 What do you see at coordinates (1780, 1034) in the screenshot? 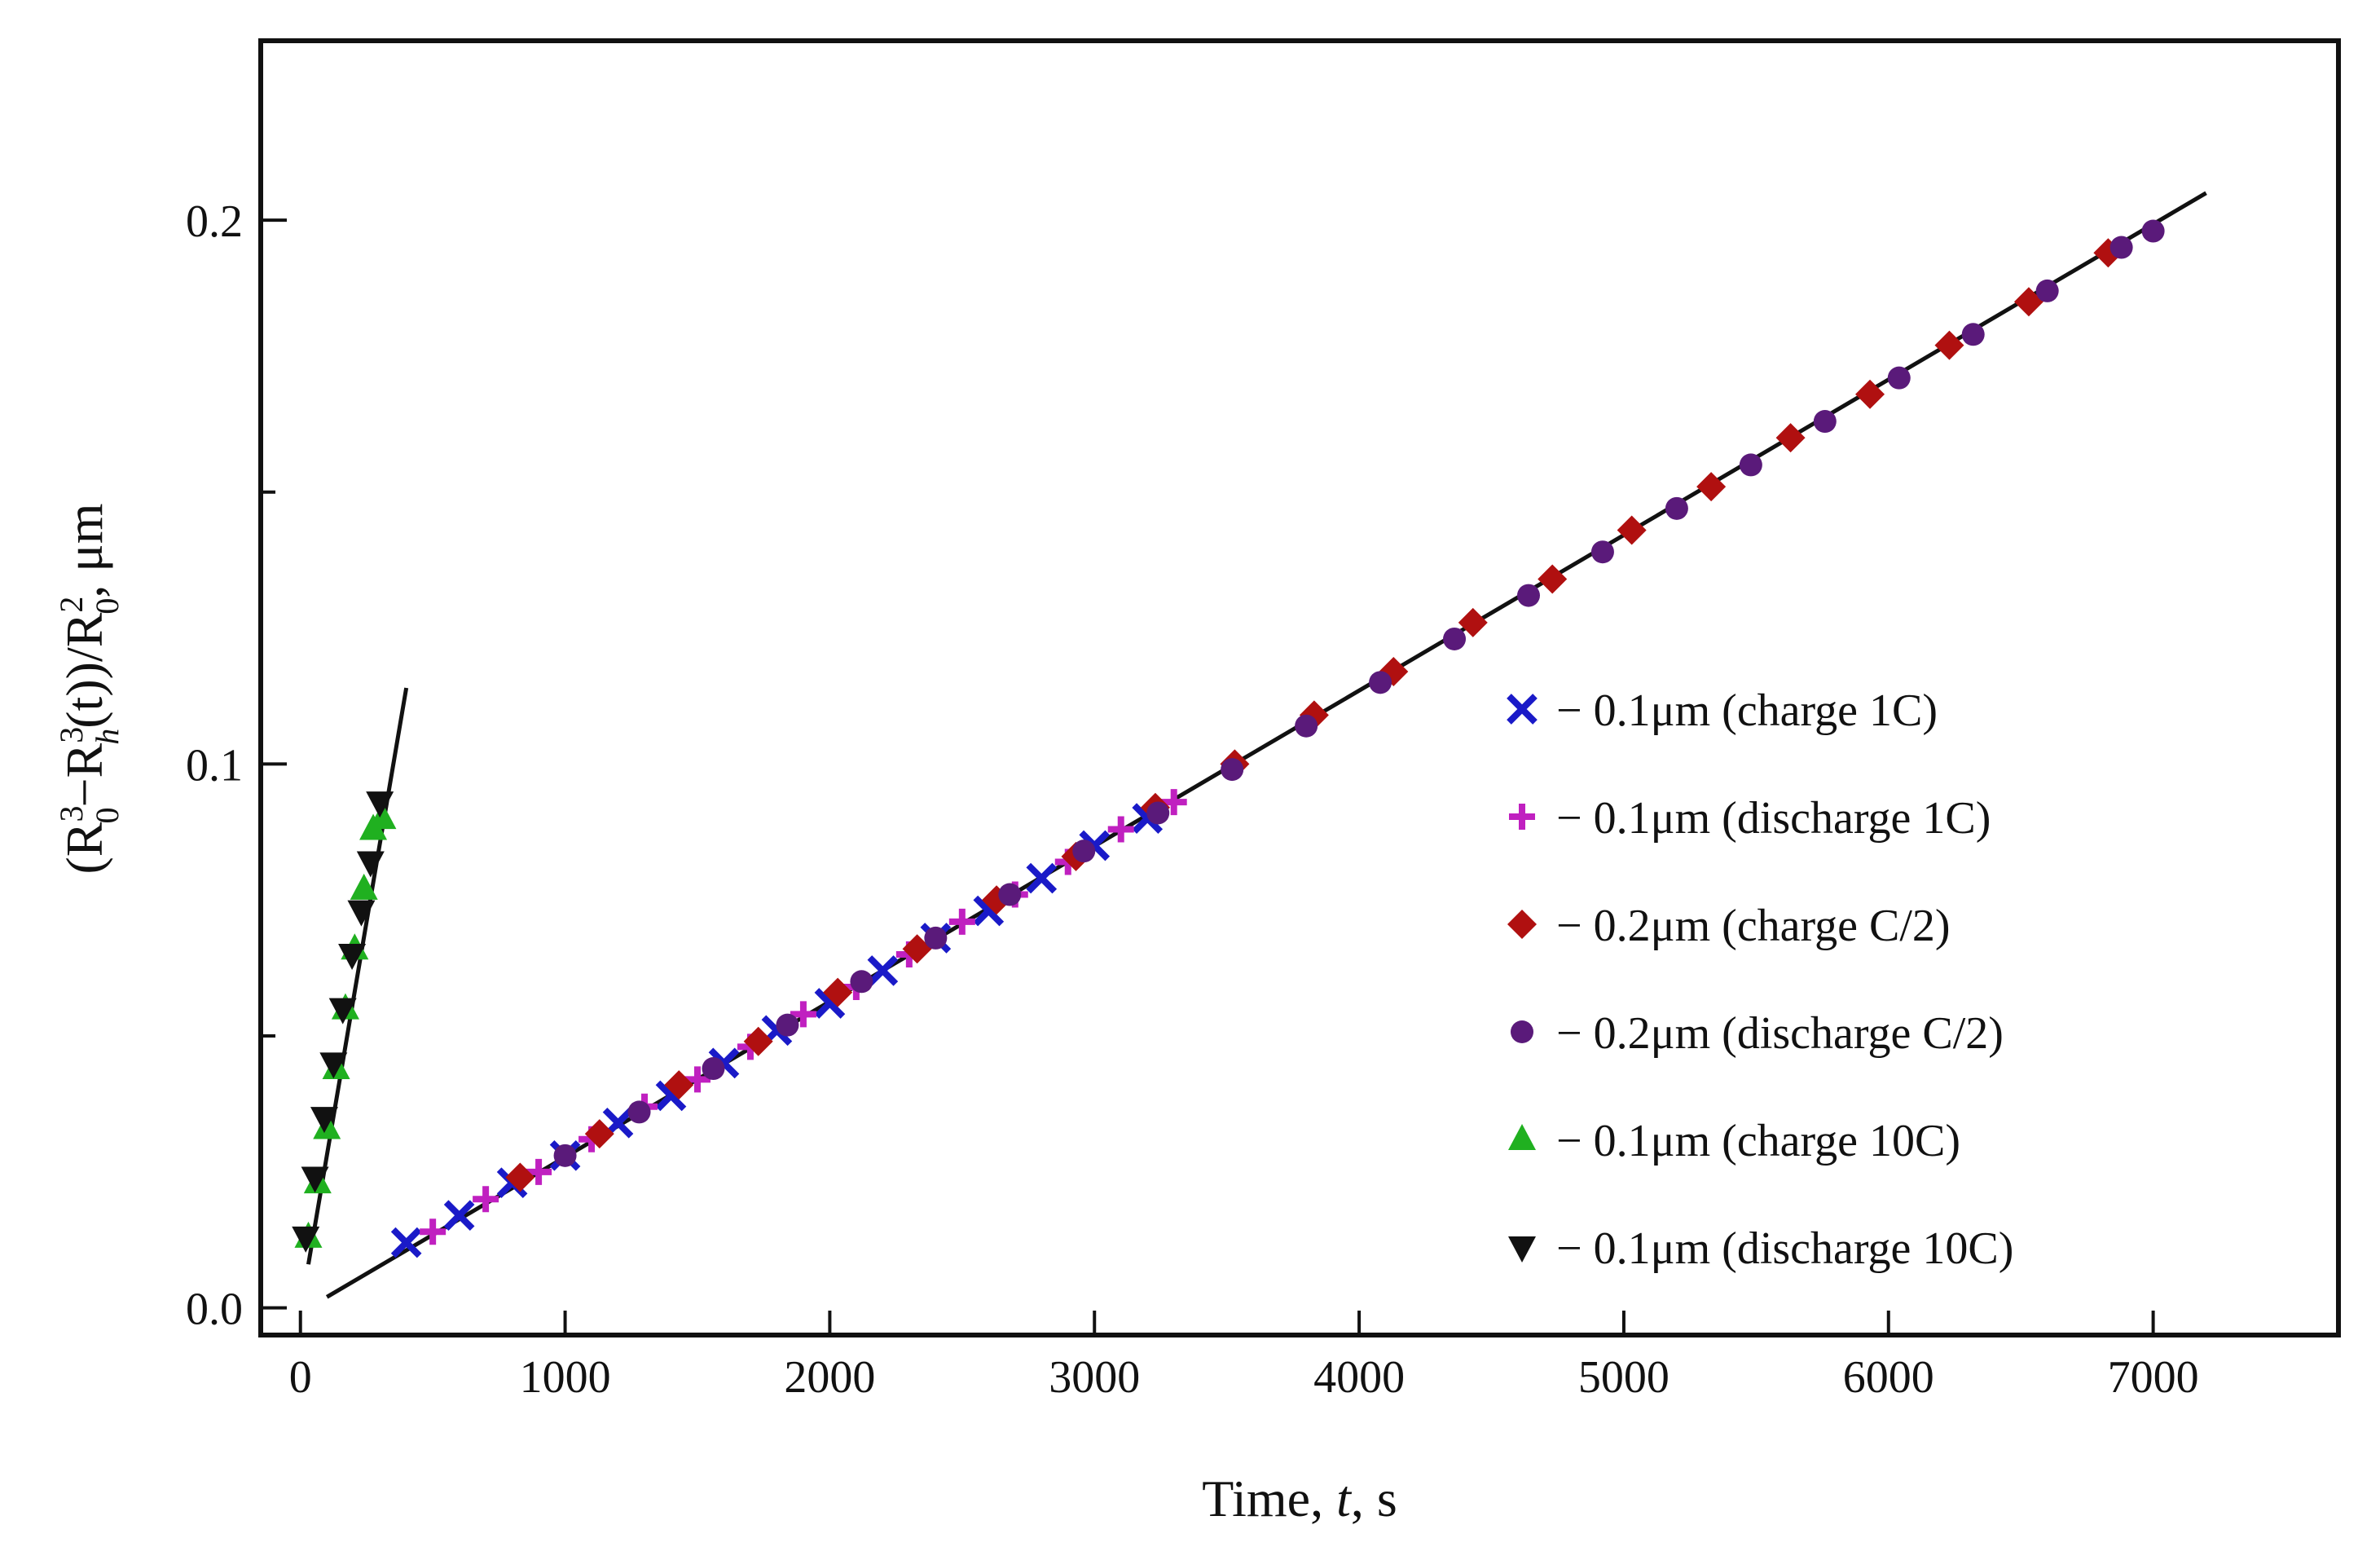
I see `legend-label: − 0.2μm (discharge C/2)` at bounding box center [1780, 1034].